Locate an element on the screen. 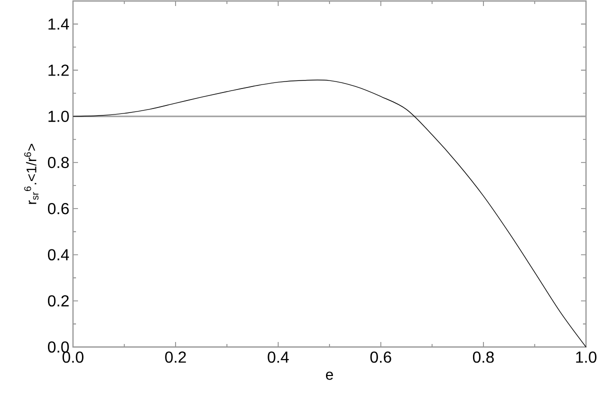 This screenshot has height=397, width=598. y-tick-label: 0.8 is located at coordinates (58, 162).